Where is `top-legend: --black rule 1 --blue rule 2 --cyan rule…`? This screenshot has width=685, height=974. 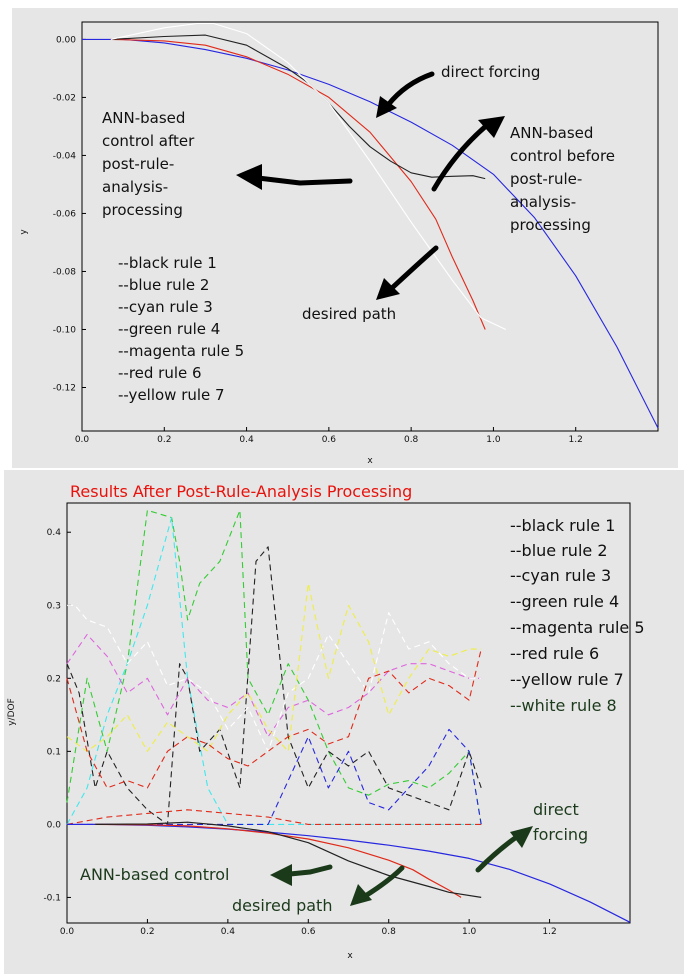 top-legend: --black rule 1 --blue rule 2 --cyan rule… is located at coordinates (181, 329).